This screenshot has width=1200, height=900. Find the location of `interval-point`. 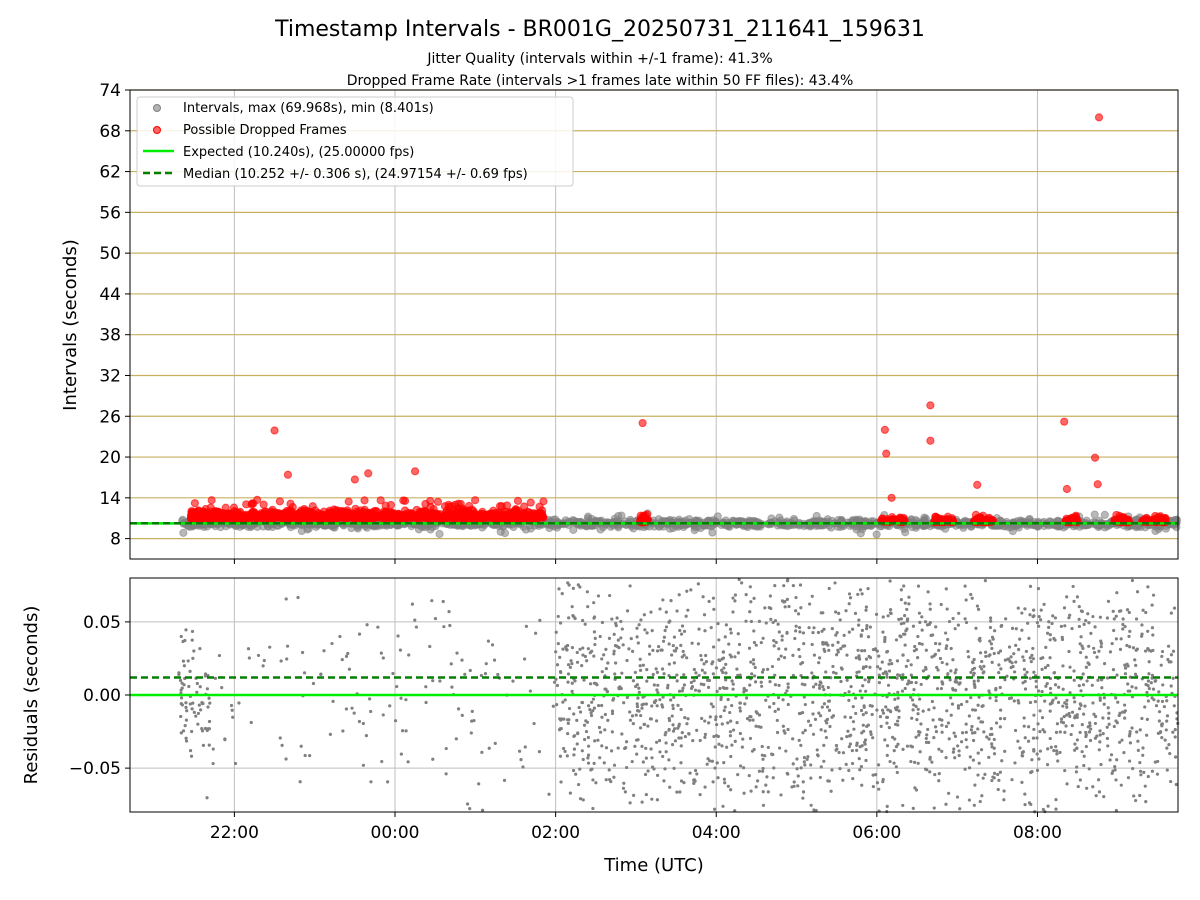

interval-point is located at coordinates (1104, 514).